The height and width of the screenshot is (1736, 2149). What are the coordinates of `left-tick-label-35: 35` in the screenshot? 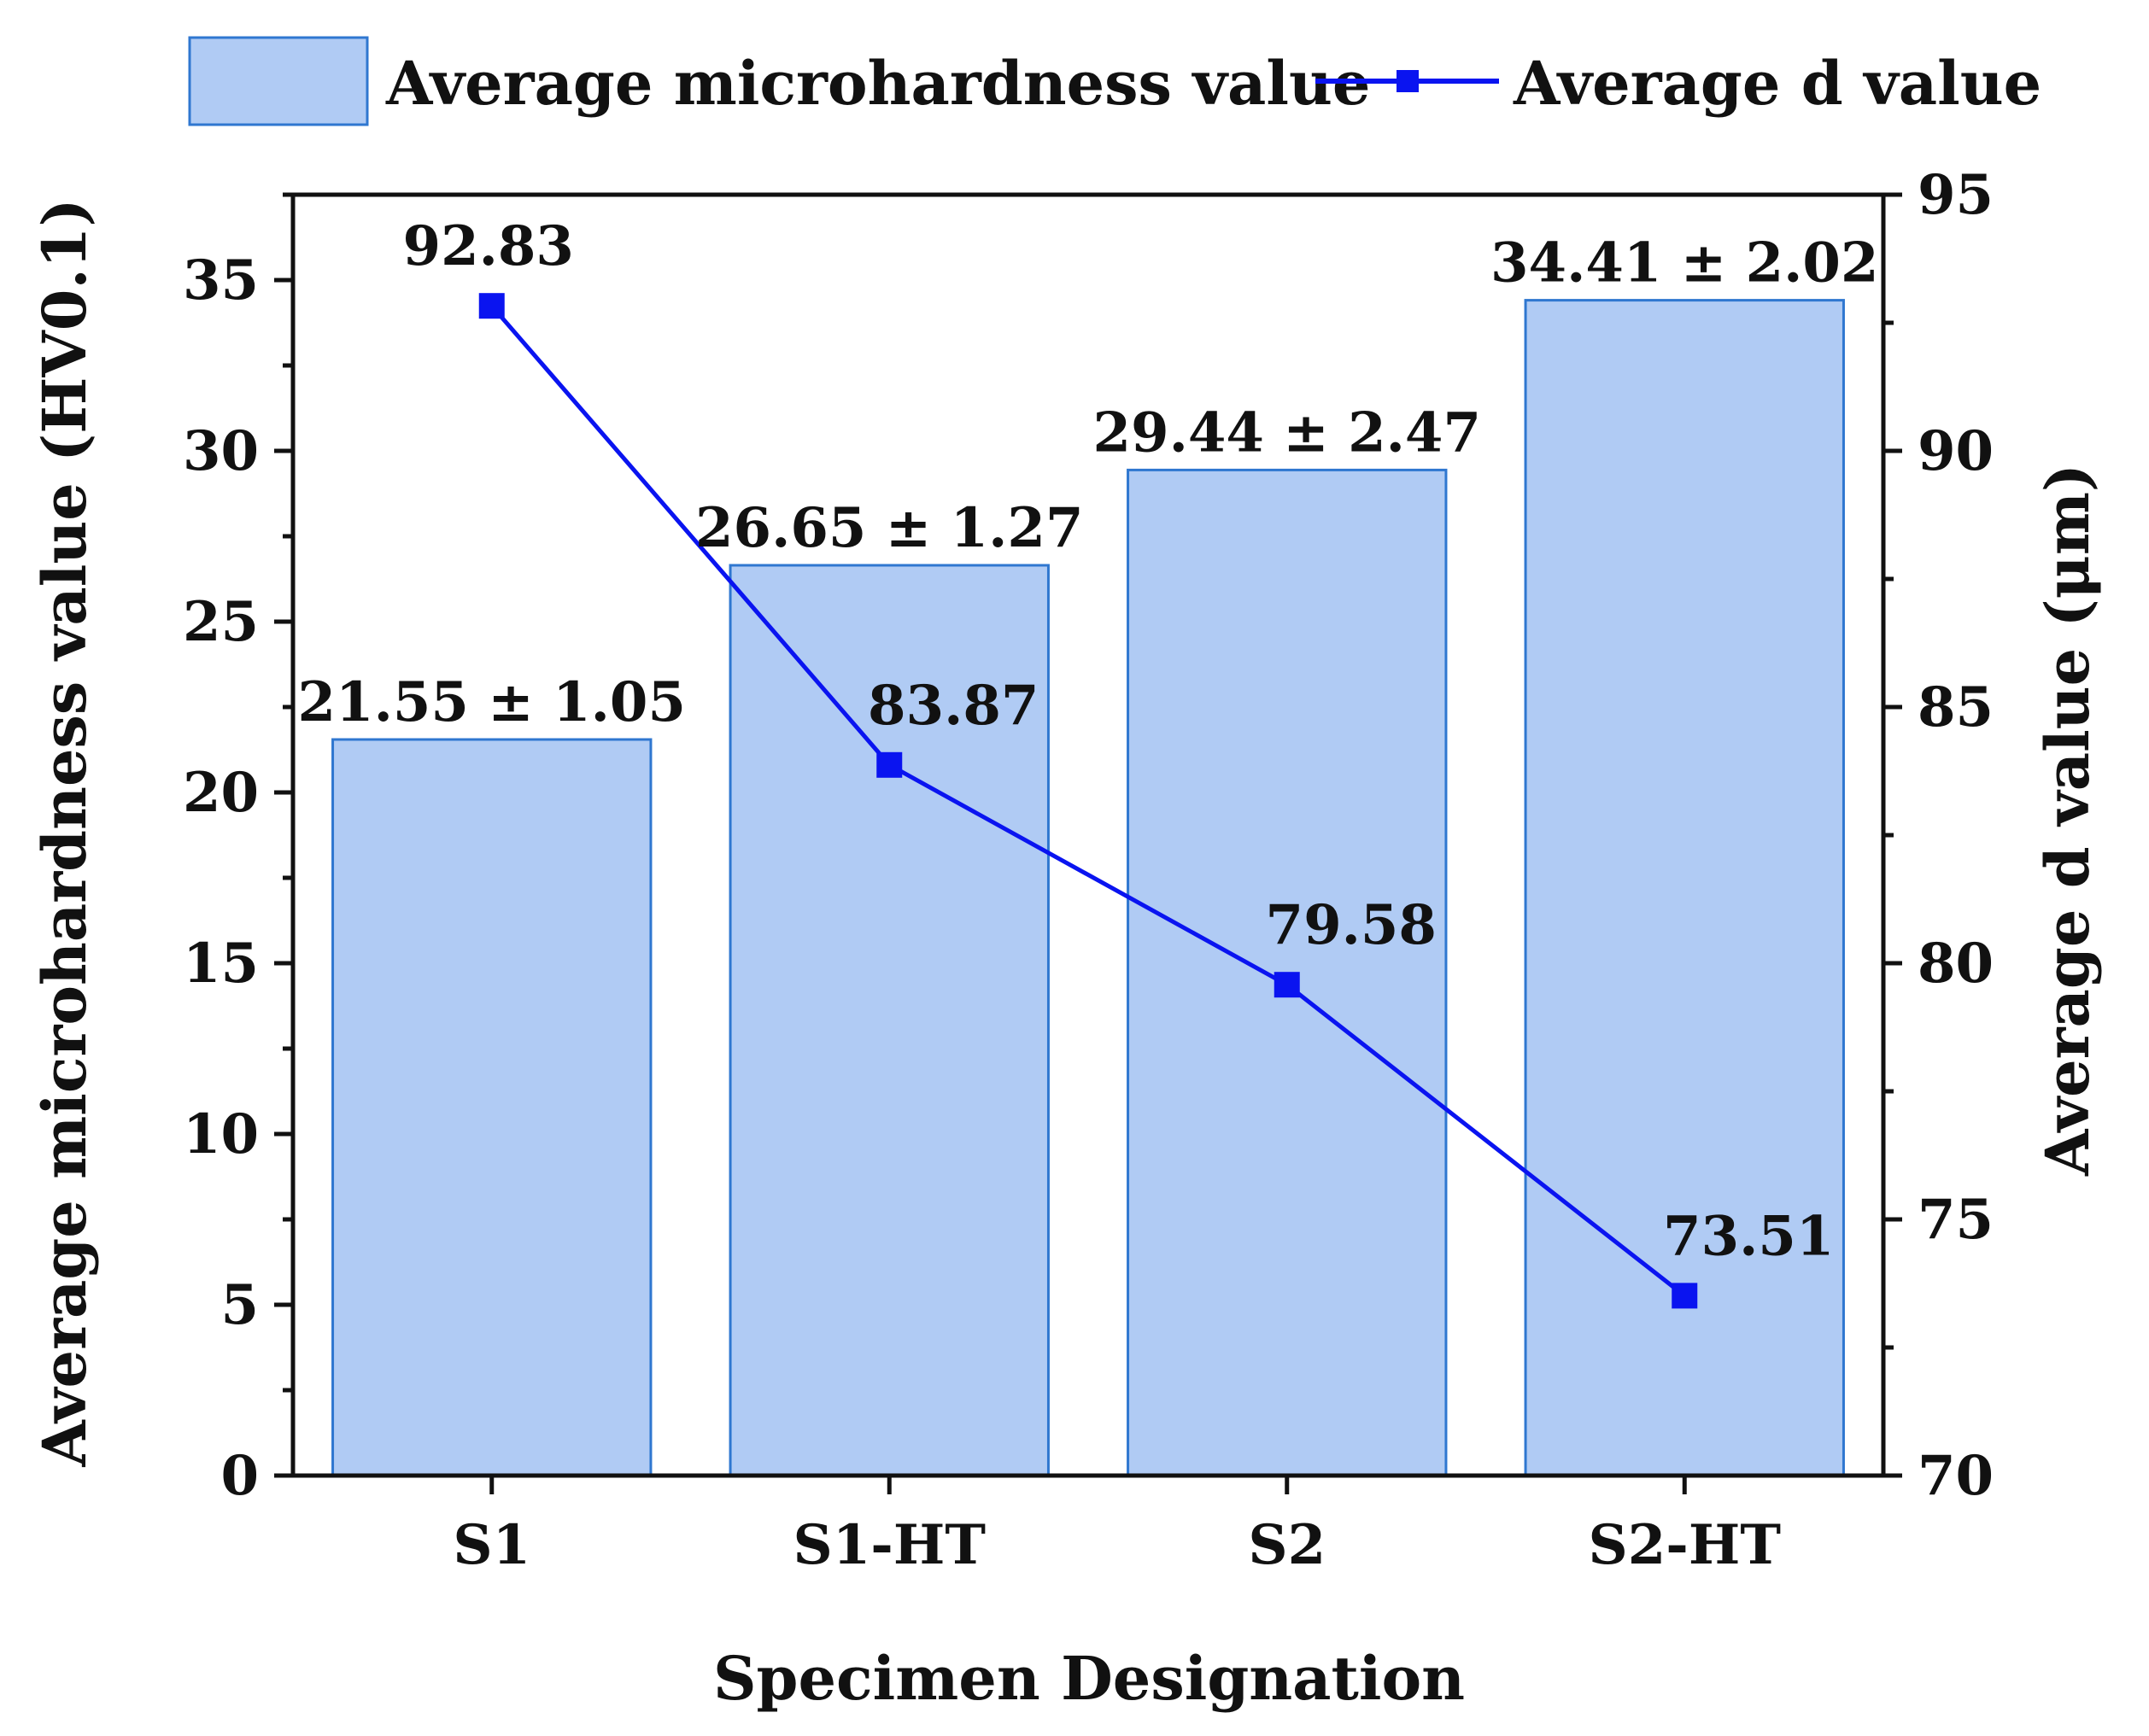 It's located at (221, 280).